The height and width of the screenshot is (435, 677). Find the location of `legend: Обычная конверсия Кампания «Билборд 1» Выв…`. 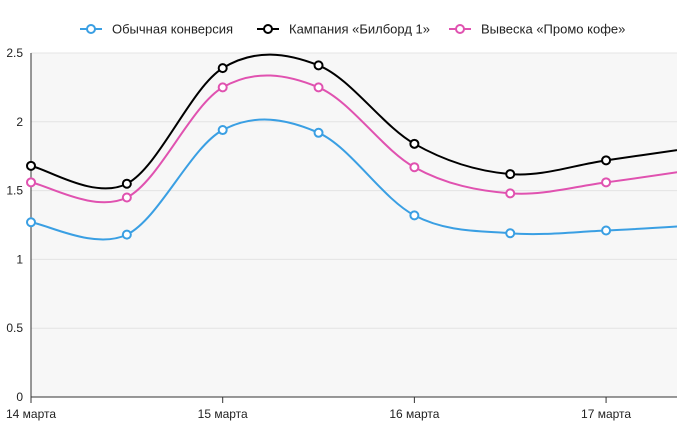

legend: Обычная конверсия Кампания «Билборд 1» Выв… is located at coordinates (352, 29).